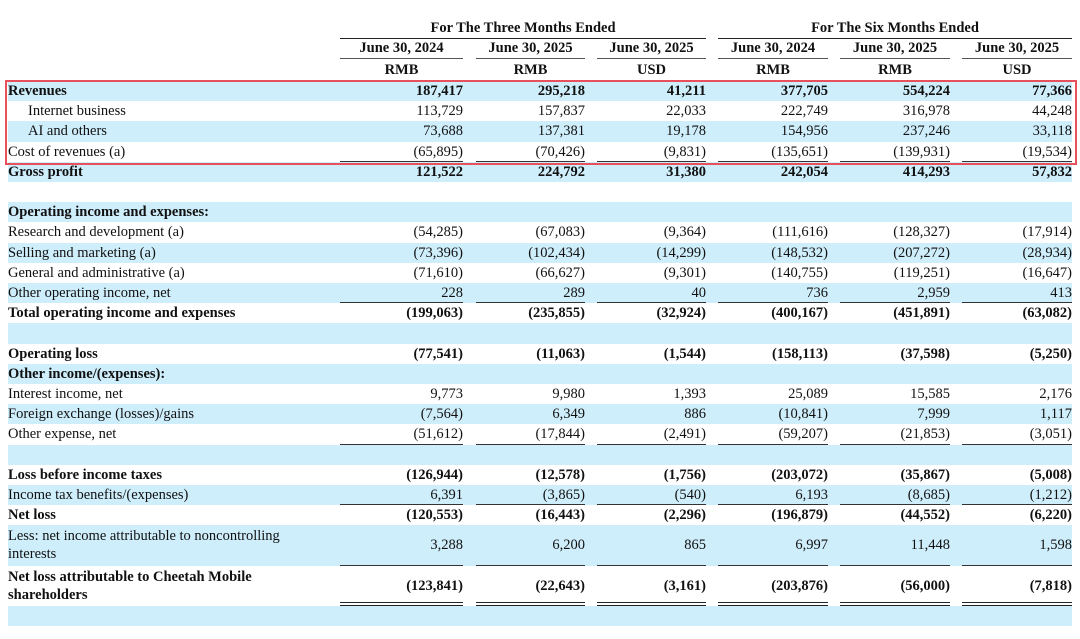 The width and height of the screenshot is (1080, 639). What do you see at coordinates (401, 152) in the screenshot?
I see `cell-value: (65,895)` at bounding box center [401, 152].